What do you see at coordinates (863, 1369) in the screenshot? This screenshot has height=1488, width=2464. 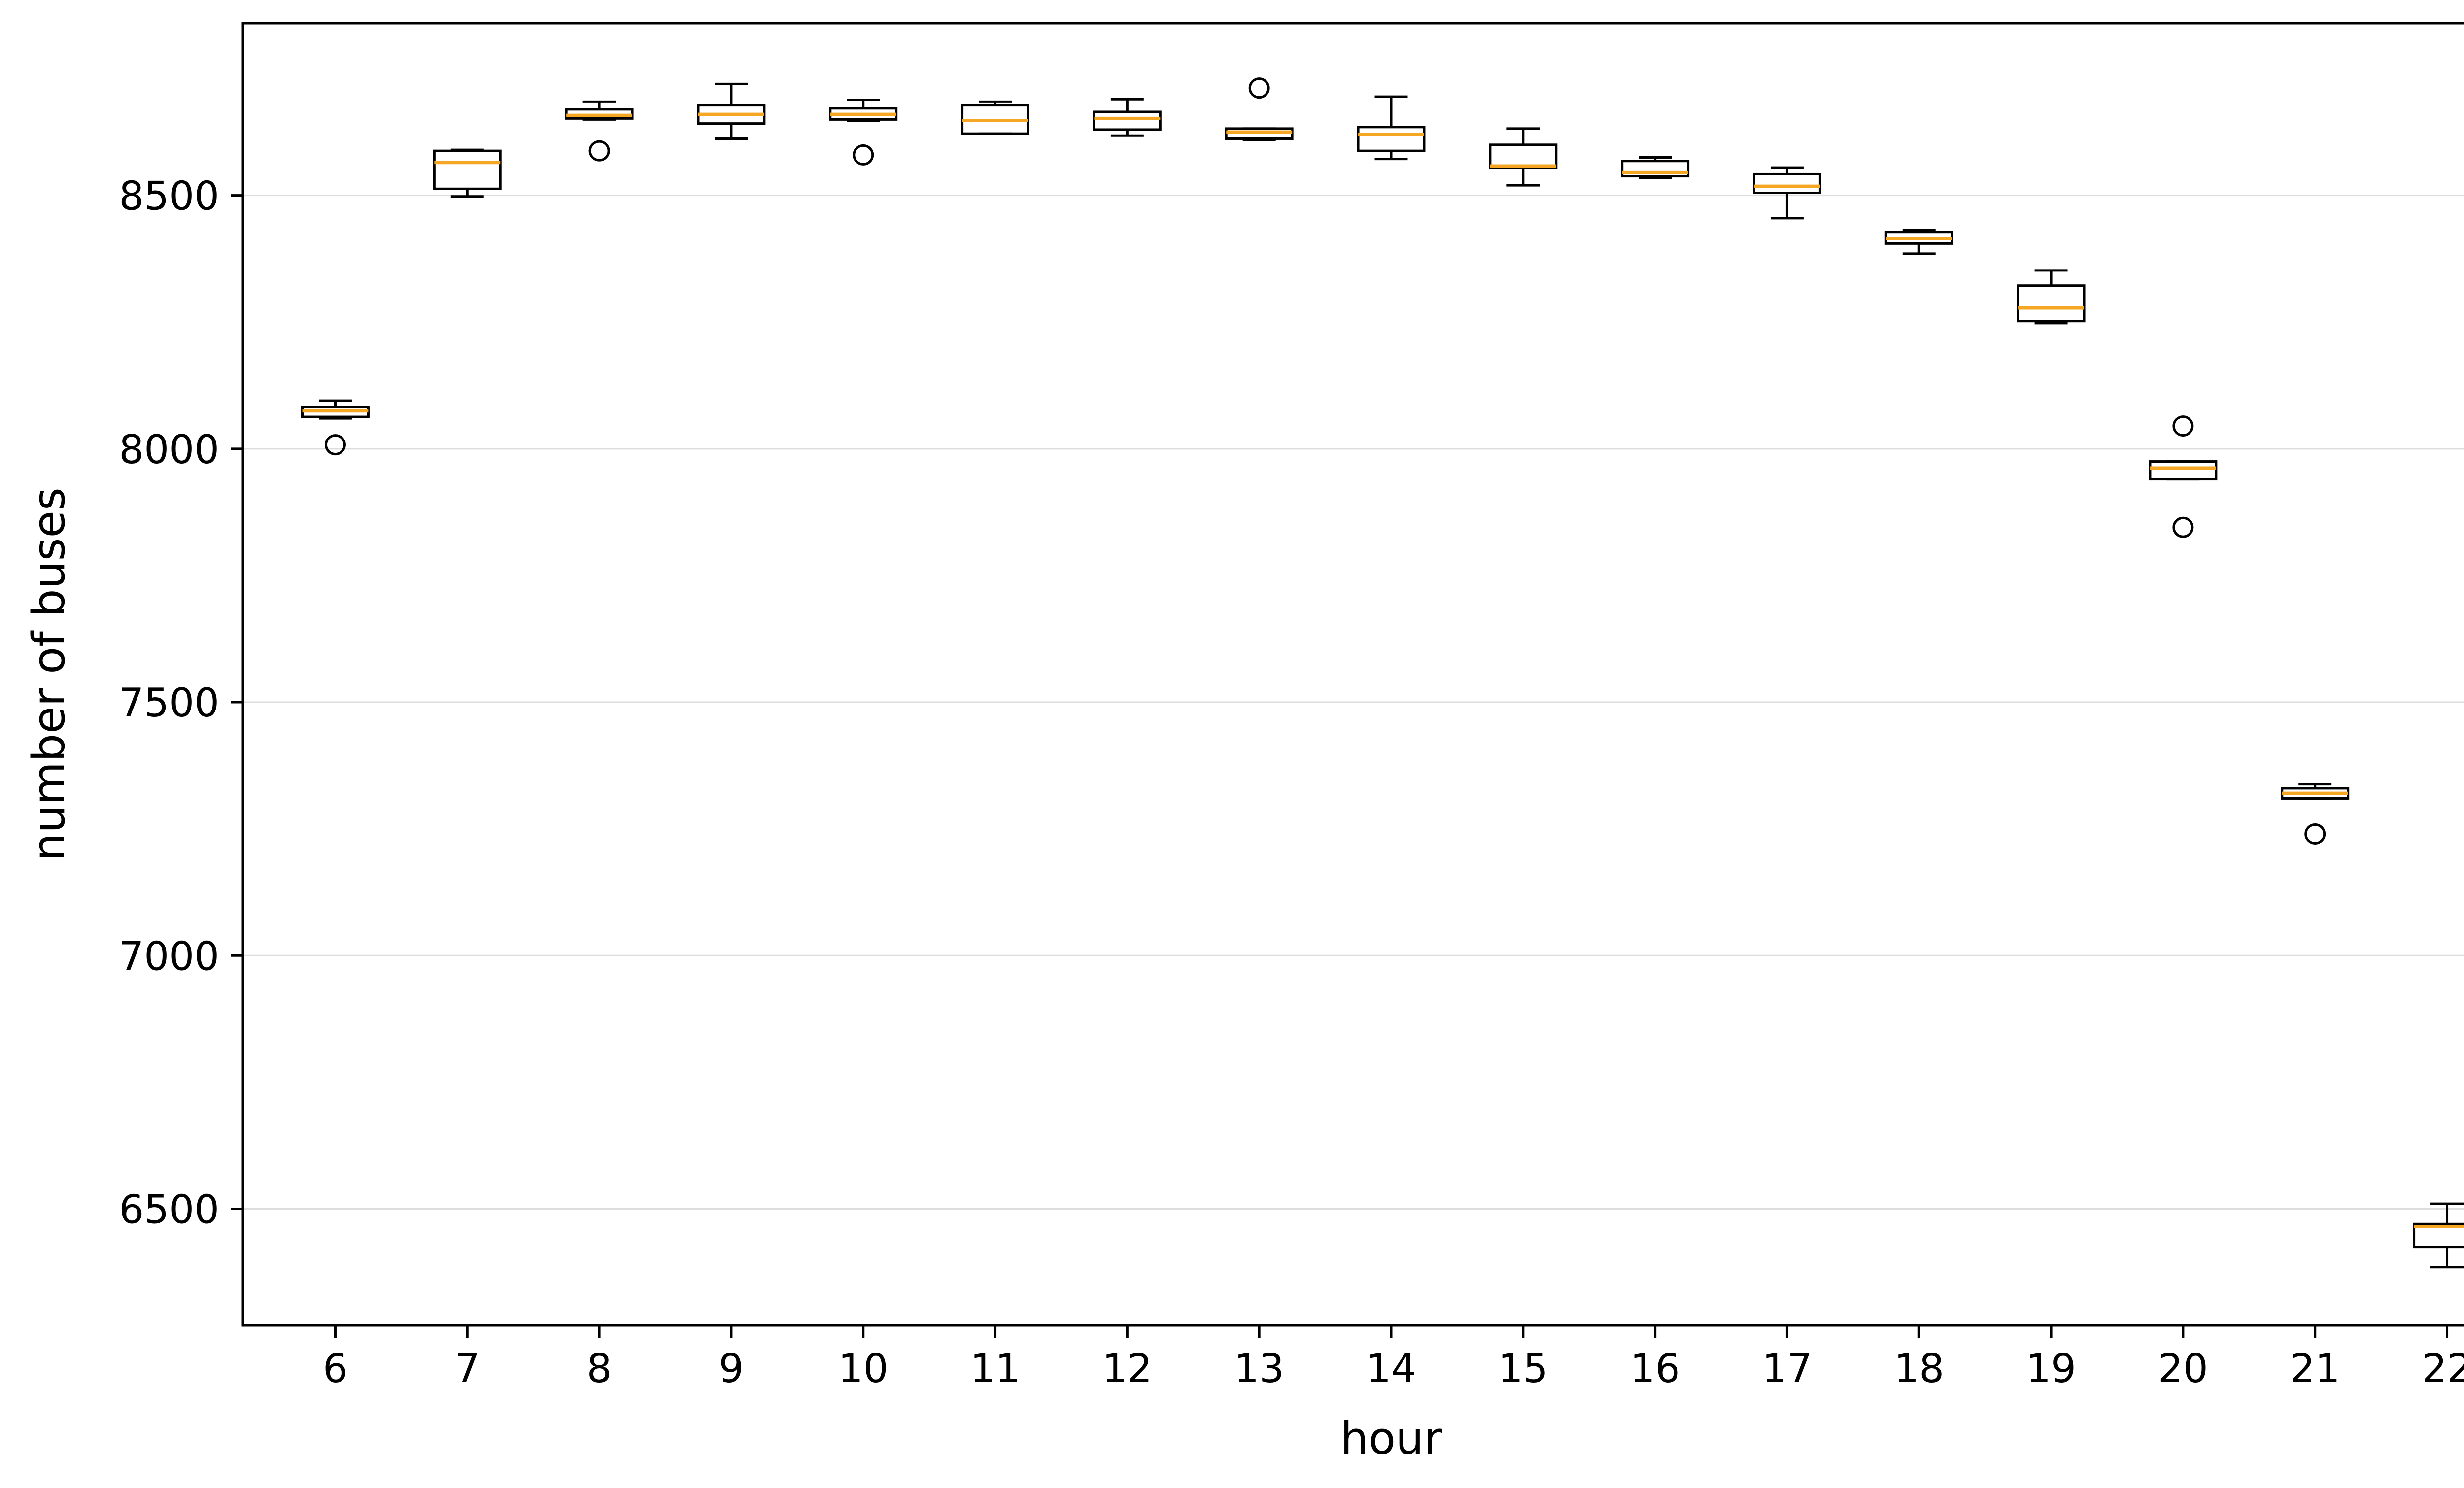 I see `x-tick-label-10: 10` at bounding box center [863, 1369].